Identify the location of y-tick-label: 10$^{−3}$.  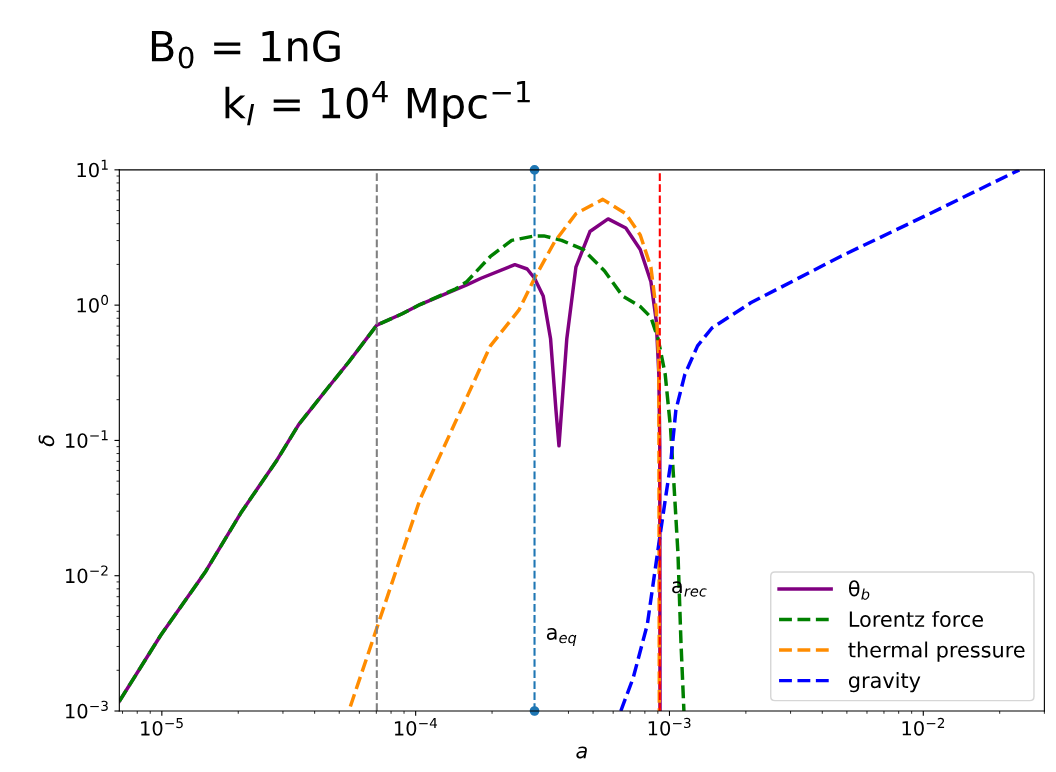
(87, 709).